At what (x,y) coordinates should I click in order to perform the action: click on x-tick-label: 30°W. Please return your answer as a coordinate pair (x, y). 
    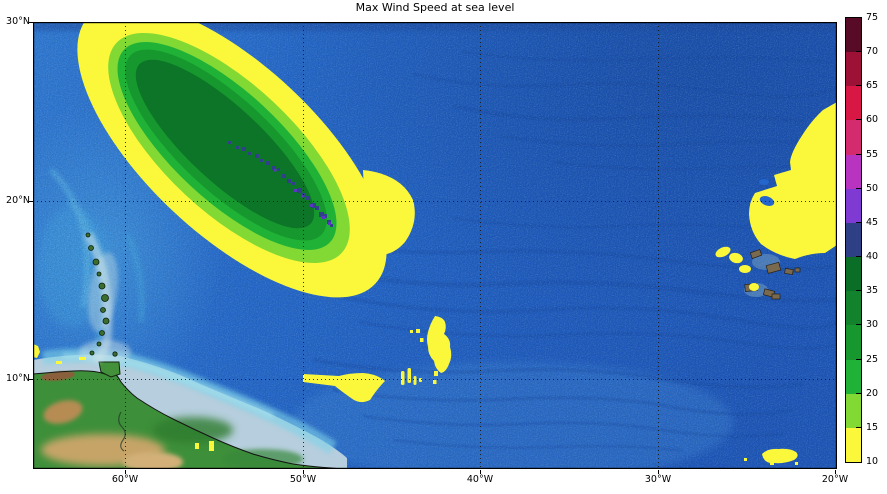
    Looking at the image, I should click on (658, 479).